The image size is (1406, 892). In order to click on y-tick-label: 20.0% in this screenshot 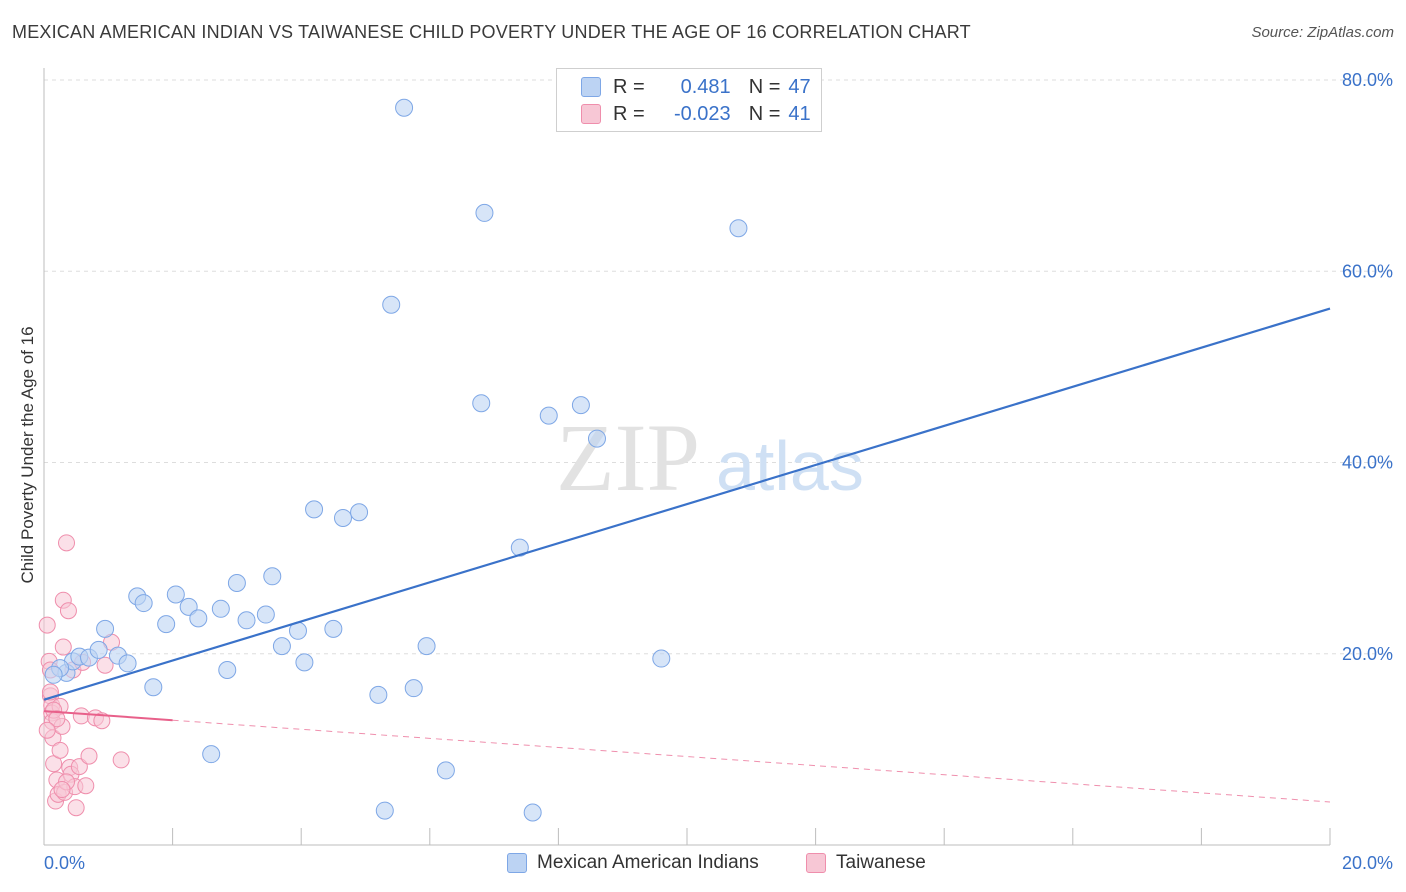, I will do `click(1367, 654)`.